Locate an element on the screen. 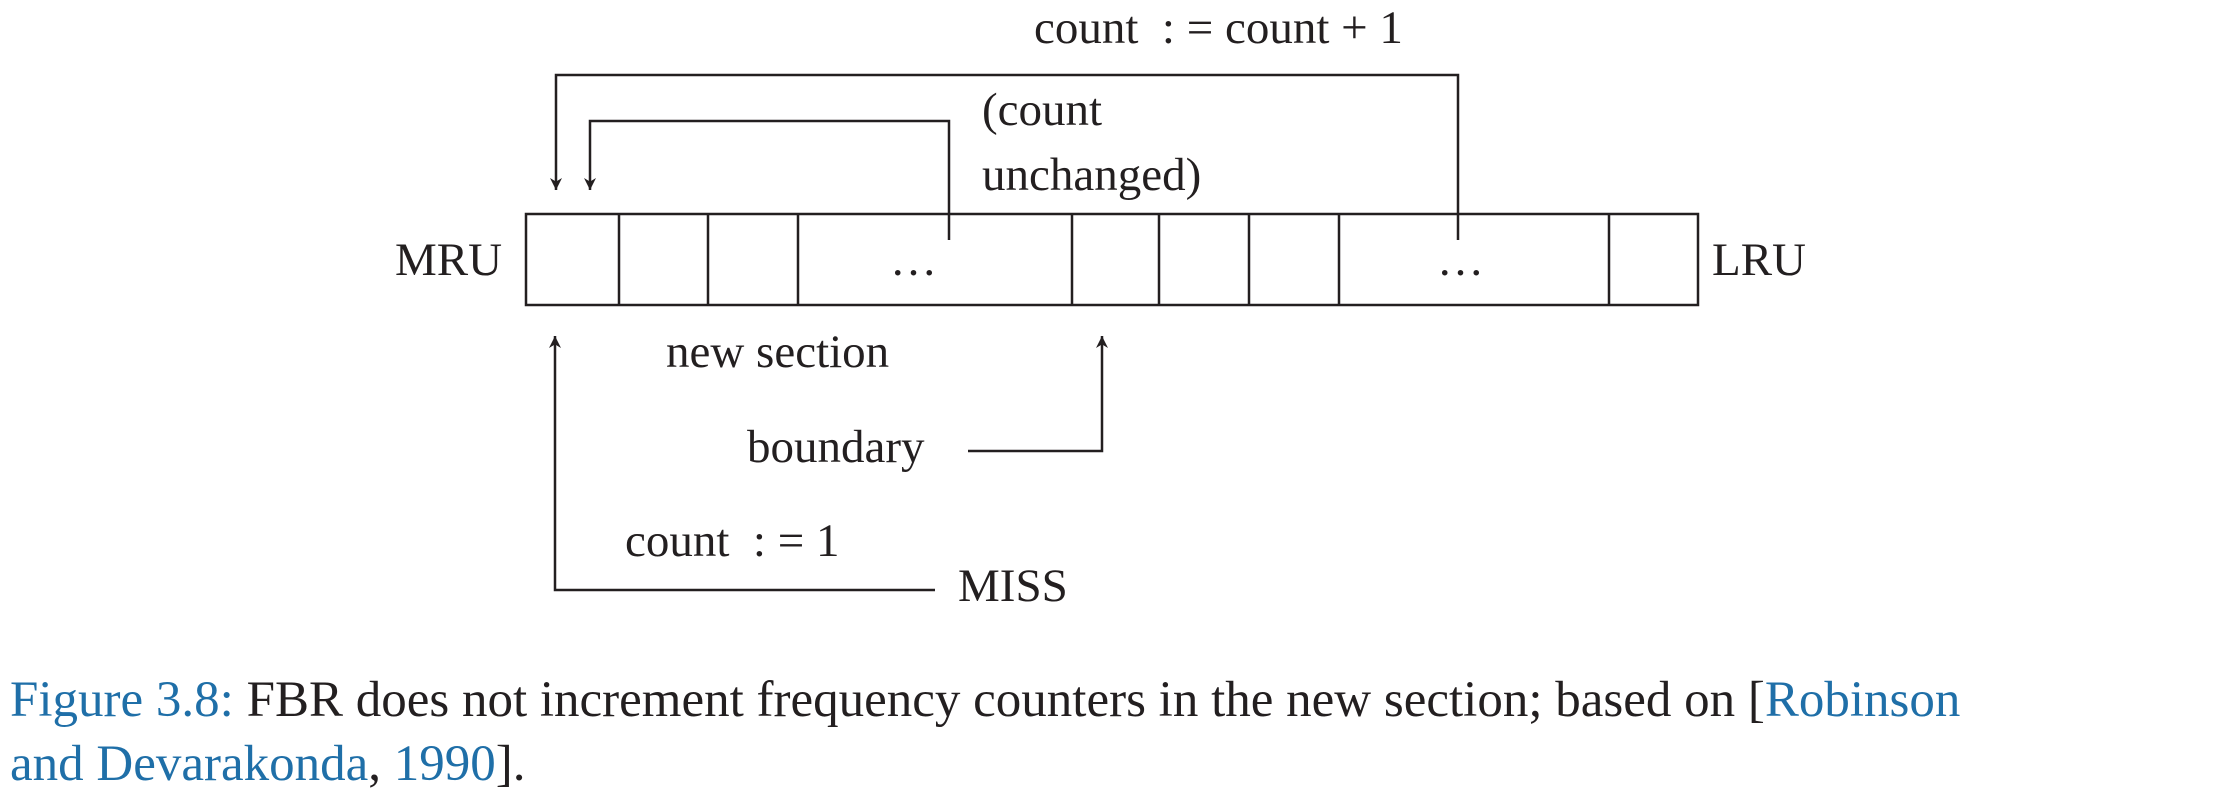 The height and width of the screenshot is (809, 2218). new-section-label: new section is located at coordinates (777, 352).